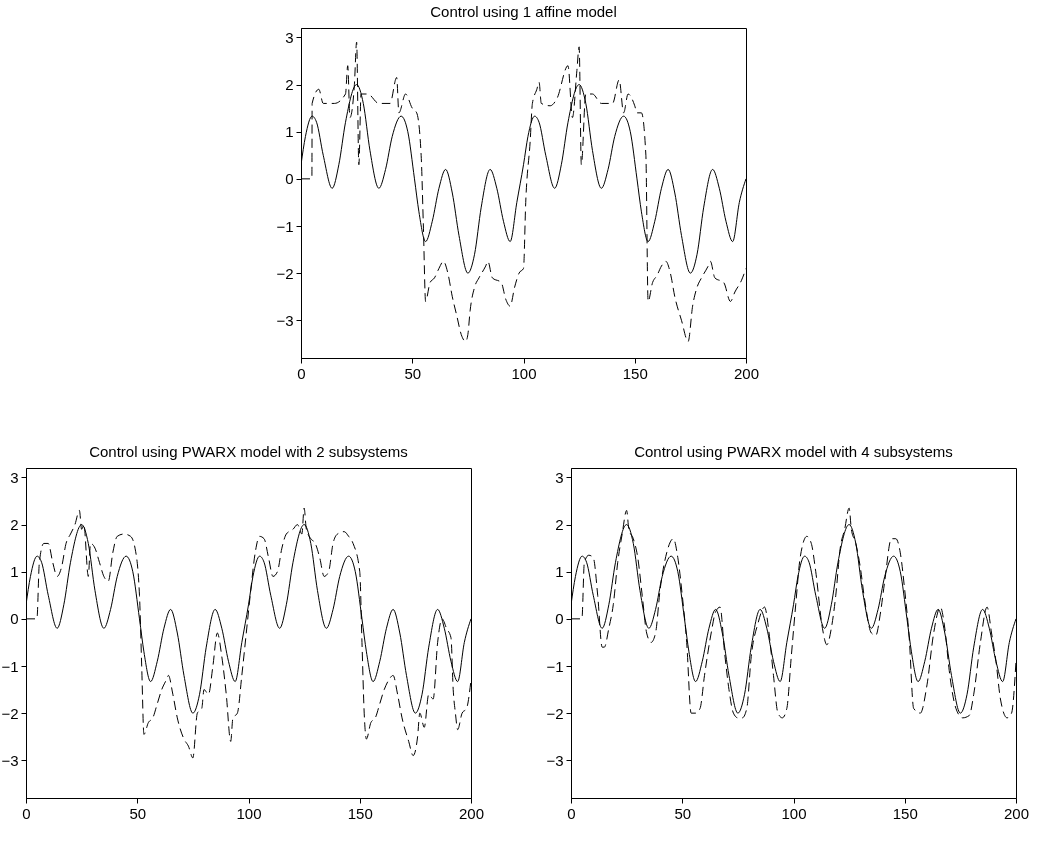  What do you see at coordinates (523, 11) in the screenshot?
I see `chart-title: Control using 1 affine model` at bounding box center [523, 11].